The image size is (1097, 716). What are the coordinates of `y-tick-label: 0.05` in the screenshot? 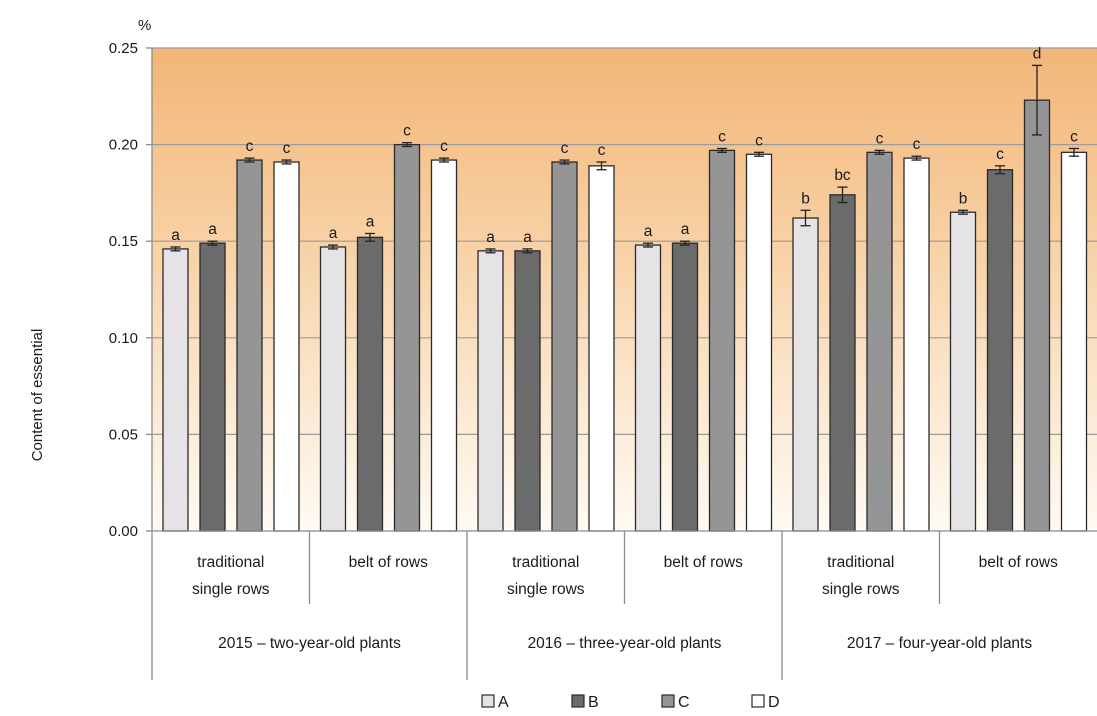 It's located at (123, 434).